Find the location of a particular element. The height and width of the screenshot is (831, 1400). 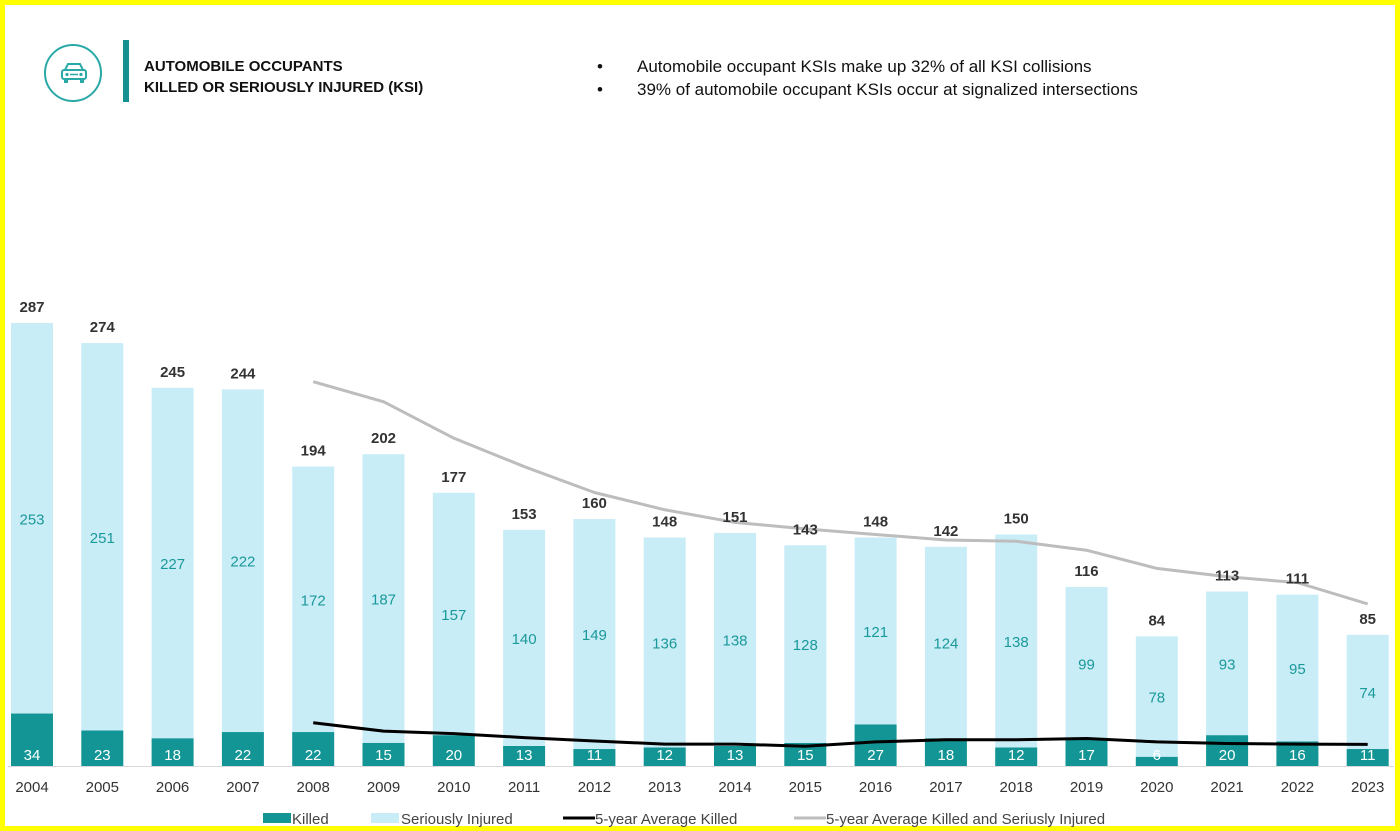

x-tick-label: 2009 is located at coordinates (383, 787).